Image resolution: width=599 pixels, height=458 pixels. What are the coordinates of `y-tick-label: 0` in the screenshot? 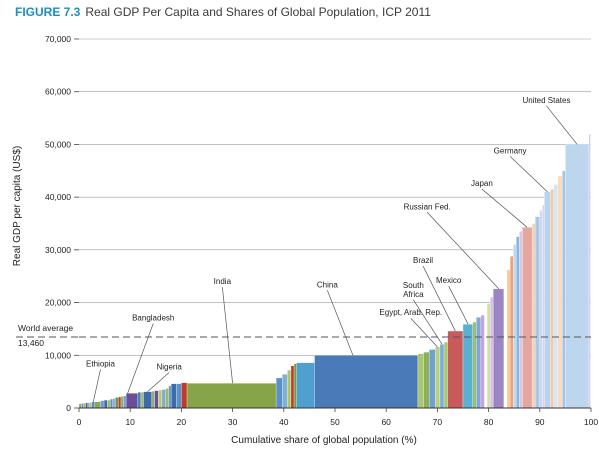 It's located at (68, 408).